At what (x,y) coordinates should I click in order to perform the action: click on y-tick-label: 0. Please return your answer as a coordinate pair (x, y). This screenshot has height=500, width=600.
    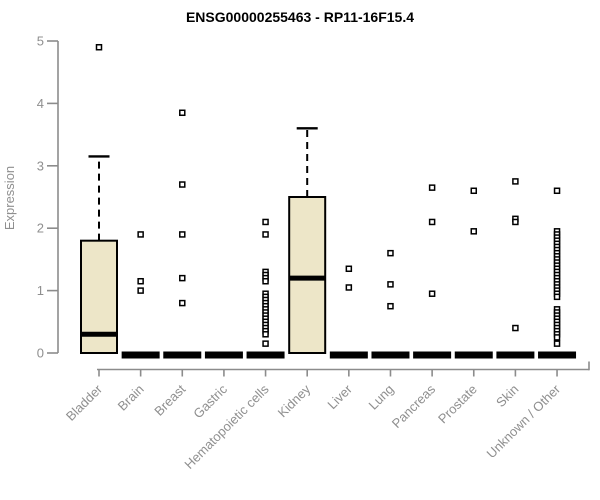
    Looking at the image, I should click on (40, 353).